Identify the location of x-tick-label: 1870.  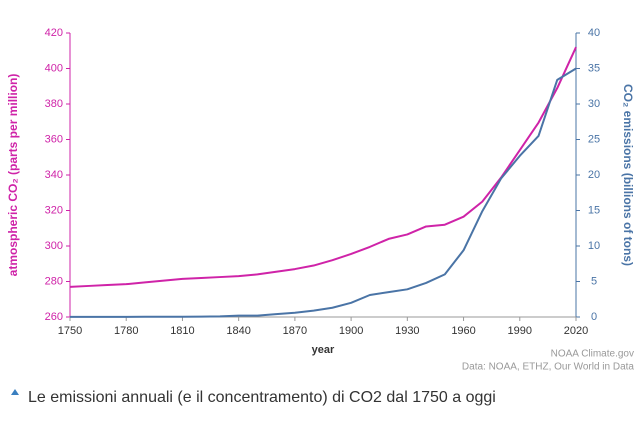
(295, 331).